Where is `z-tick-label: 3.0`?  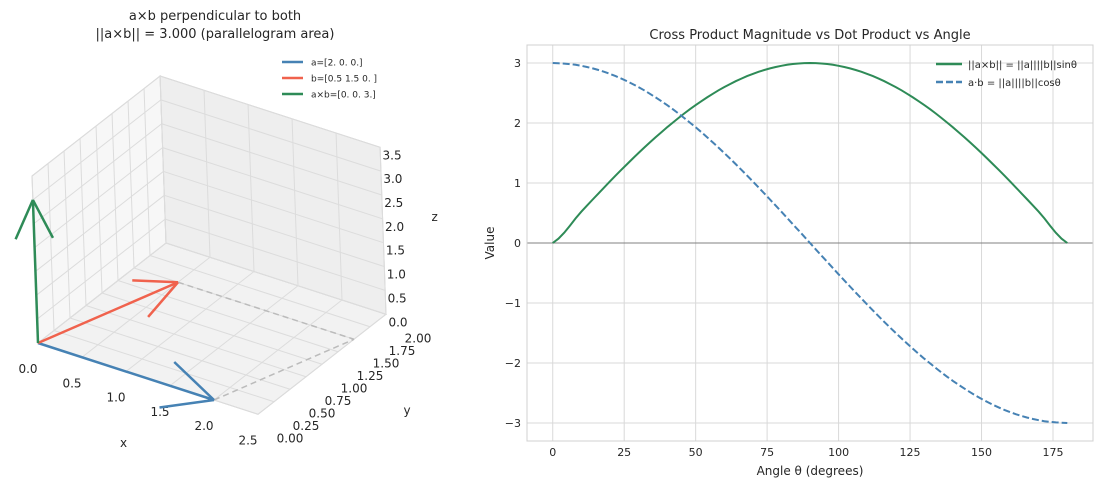 z-tick-label: 3.0 is located at coordinates (392, 179).